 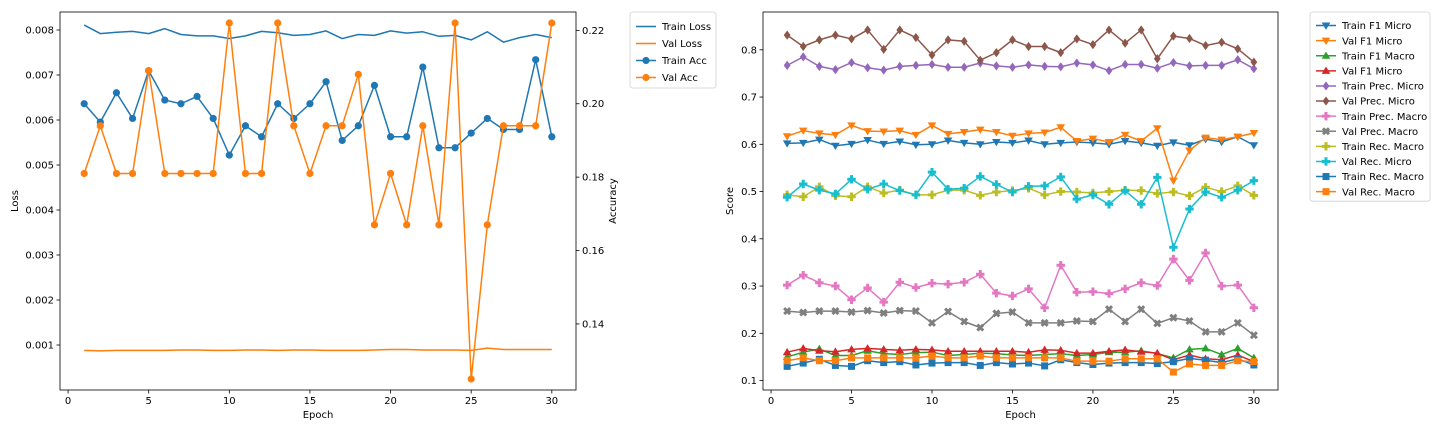 I want to click on score-chart-ytick-label-1: 0.2, so click(x=749, y=334).